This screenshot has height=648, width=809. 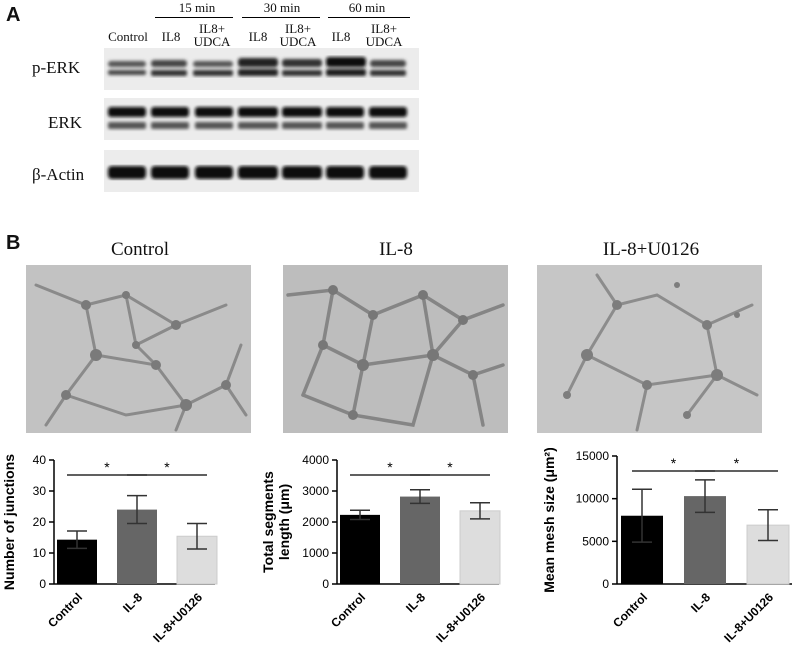 I want to click on y-tick-label: 4000, so click(x=315, y=460).